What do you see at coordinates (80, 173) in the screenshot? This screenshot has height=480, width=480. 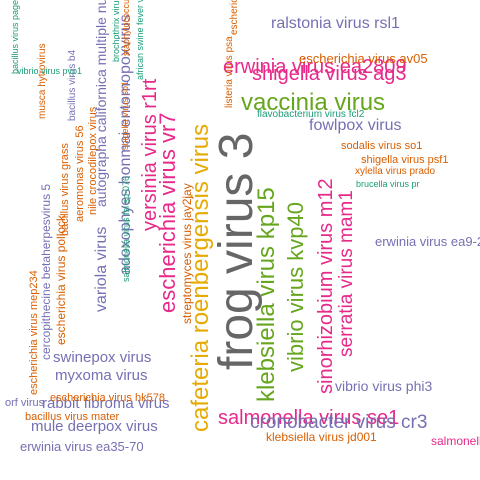 I see `cloud-word: aeromonas virus 56` at bounding box center [80, 173].